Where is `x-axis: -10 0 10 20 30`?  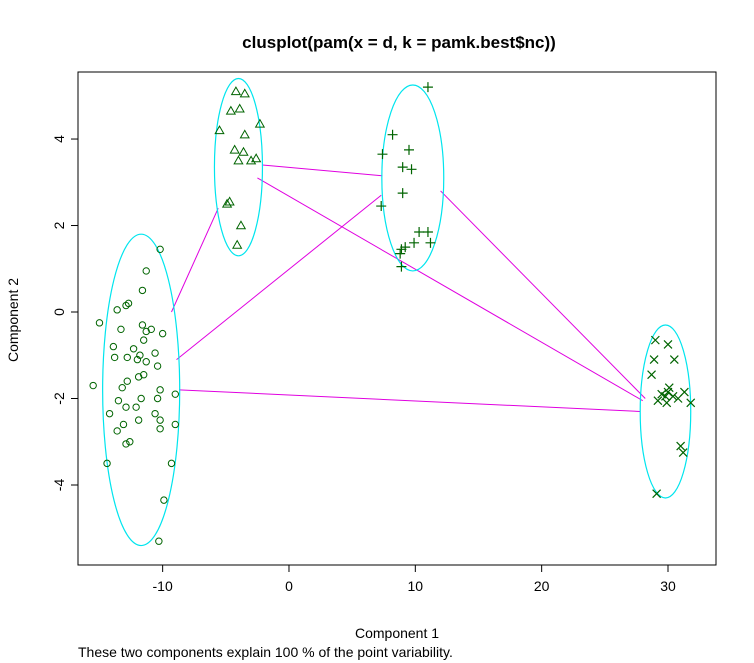 x-axis: -10 0 10 20 30 is located at coordinates (414, 579).